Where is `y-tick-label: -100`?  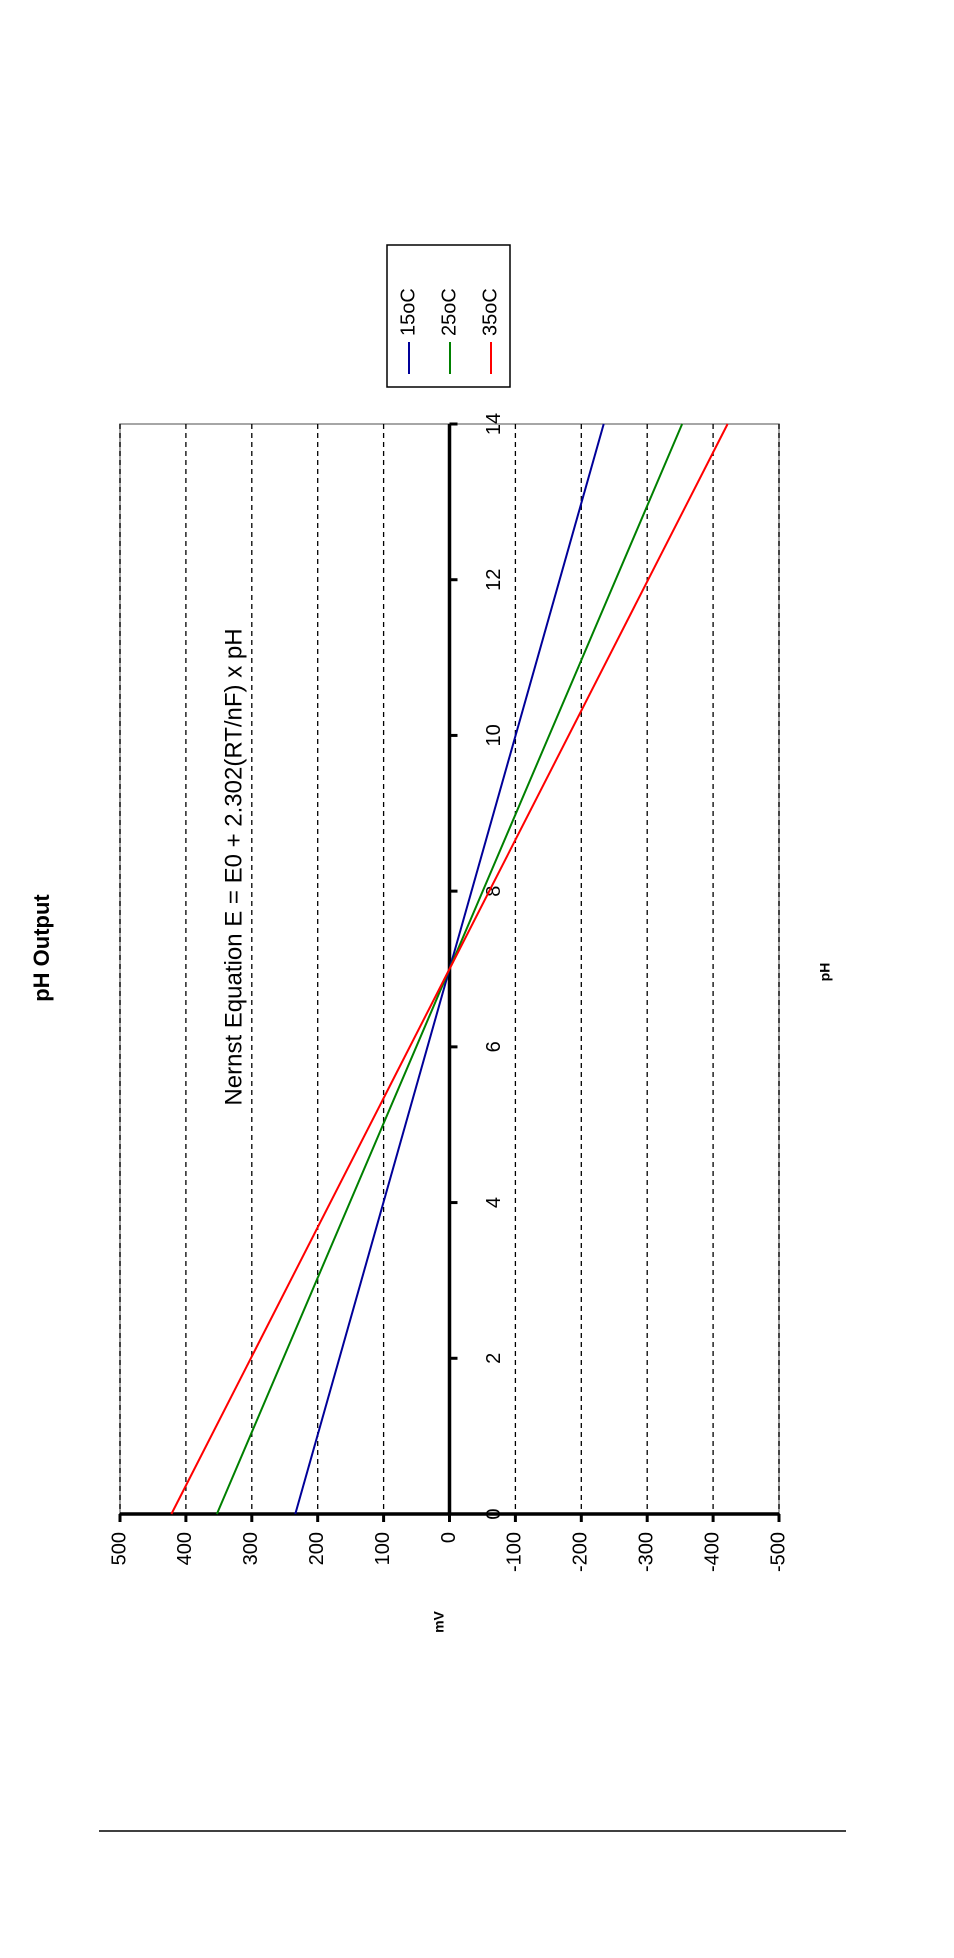 y-tick-label: -100 is located at coordinates (515, 1552).